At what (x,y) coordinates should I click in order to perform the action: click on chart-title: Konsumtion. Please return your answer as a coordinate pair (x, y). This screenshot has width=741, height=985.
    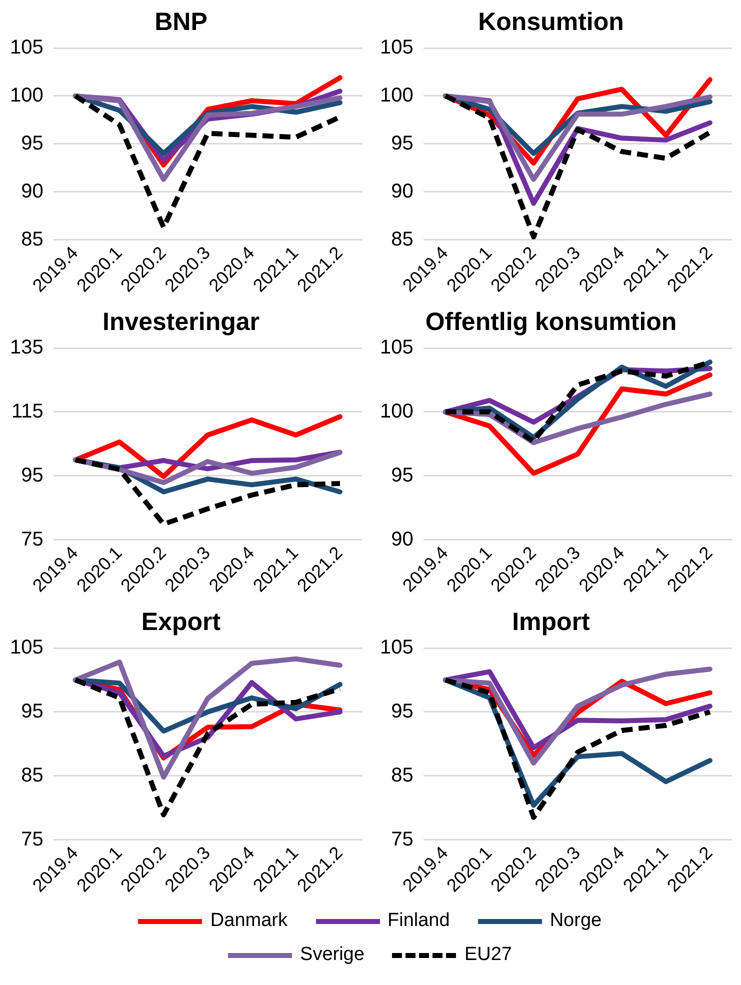
    Looking at the image, I should click on (551, 22).